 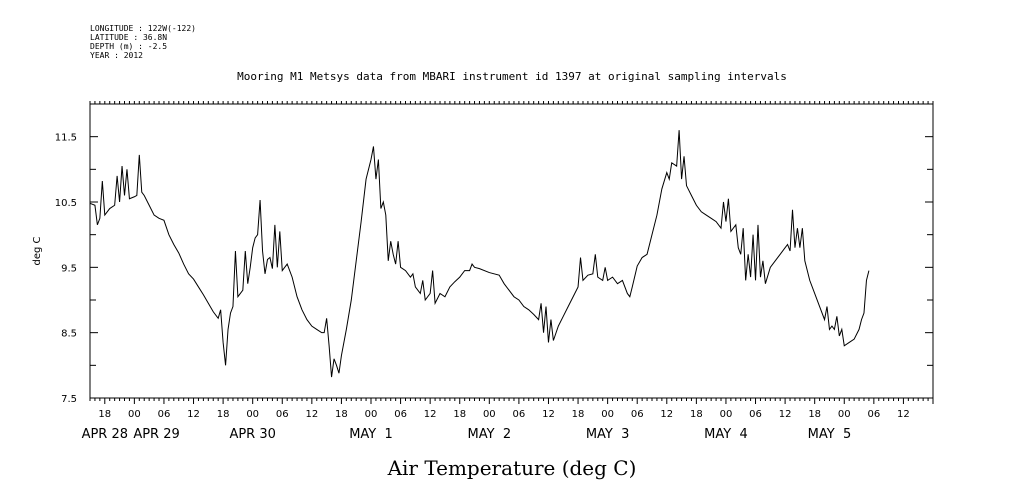 I want to click on date-label: APR 28, so click(x=105, y=434).